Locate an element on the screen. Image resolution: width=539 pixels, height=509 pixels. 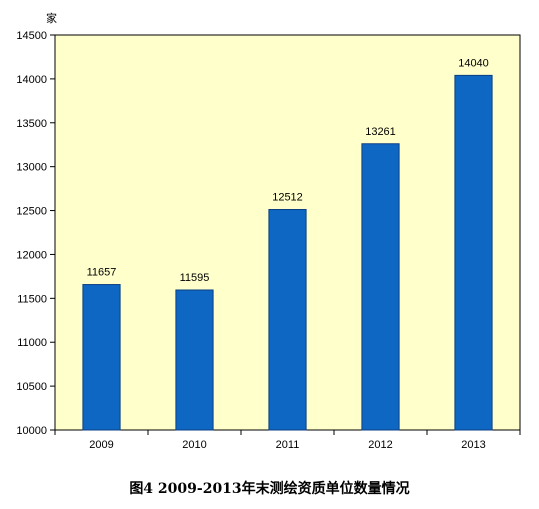
x-axis: 2009 2010 2011 2012 2013 is located at coordinates (287, 440).